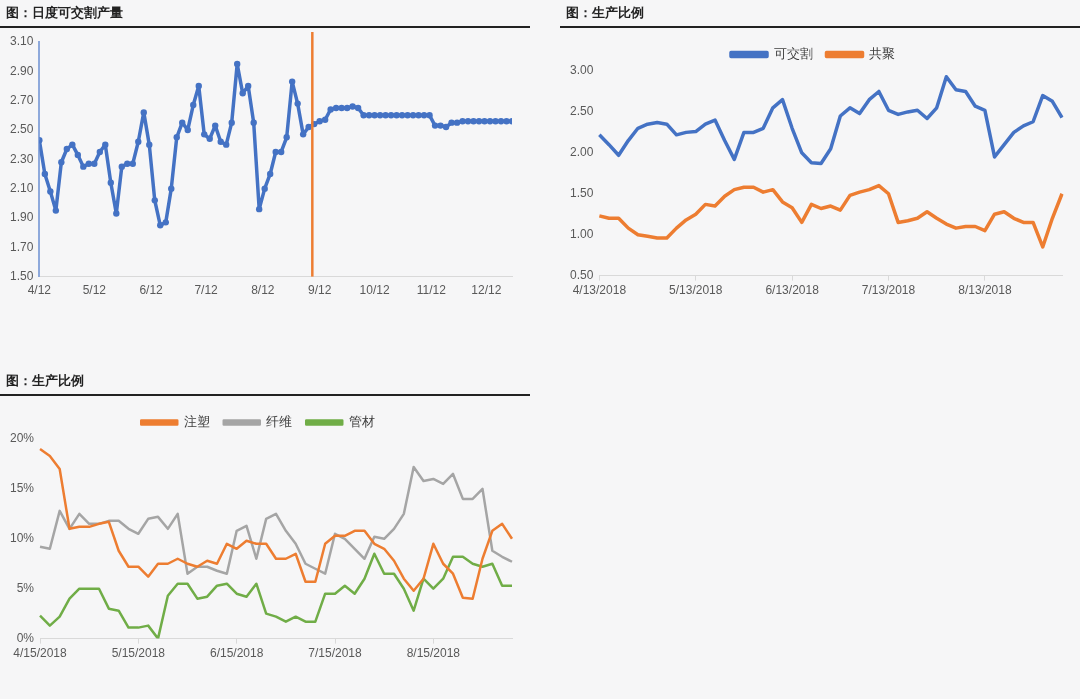 This screenshot has width=1080, height=699. What do you see at coordinates (279, 421) in the screenshot?
I see `legend-label: 纤维` at bounding box center [279, 421].